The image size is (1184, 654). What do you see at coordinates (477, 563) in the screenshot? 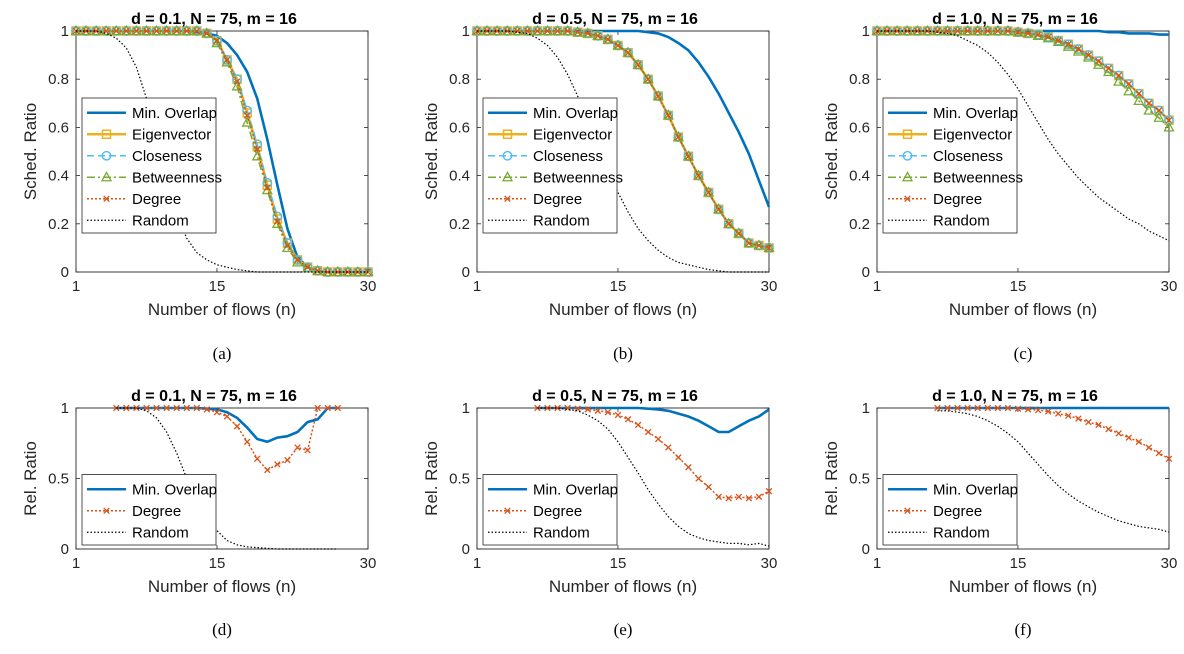
I see `x-tick-label: 1` at bounding box center [477, 563].